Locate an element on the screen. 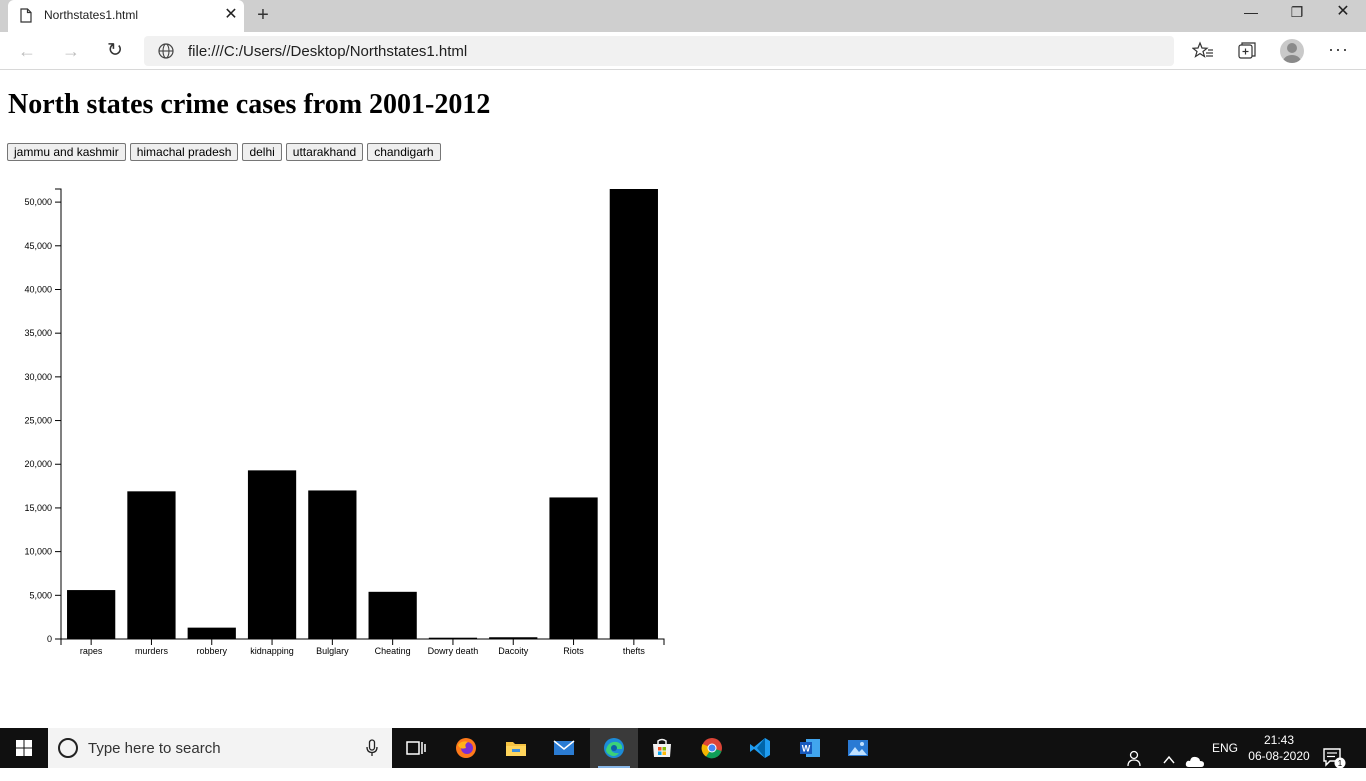  y-tick-label: 50,000 is located at coordinates (38, 202).